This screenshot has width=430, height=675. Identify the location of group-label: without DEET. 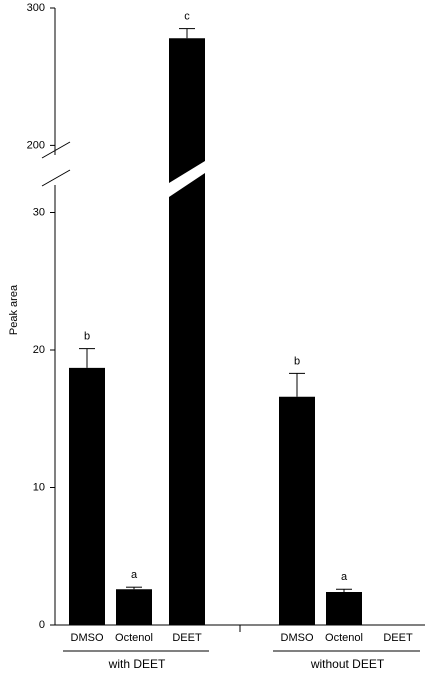
(347, 664).